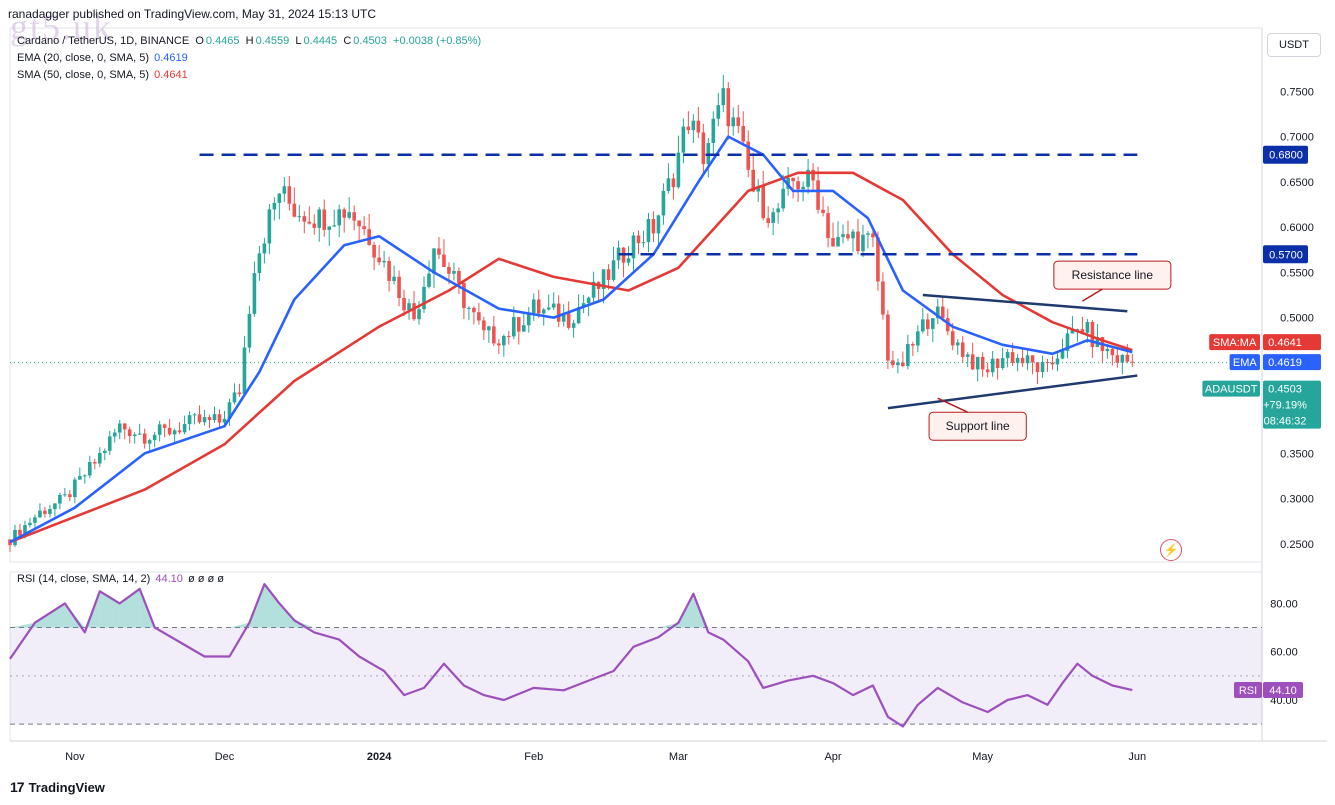  Describe the element at coordinates (225, 757) in the screenshot. I see `time-tick-label: Dec` at that location.